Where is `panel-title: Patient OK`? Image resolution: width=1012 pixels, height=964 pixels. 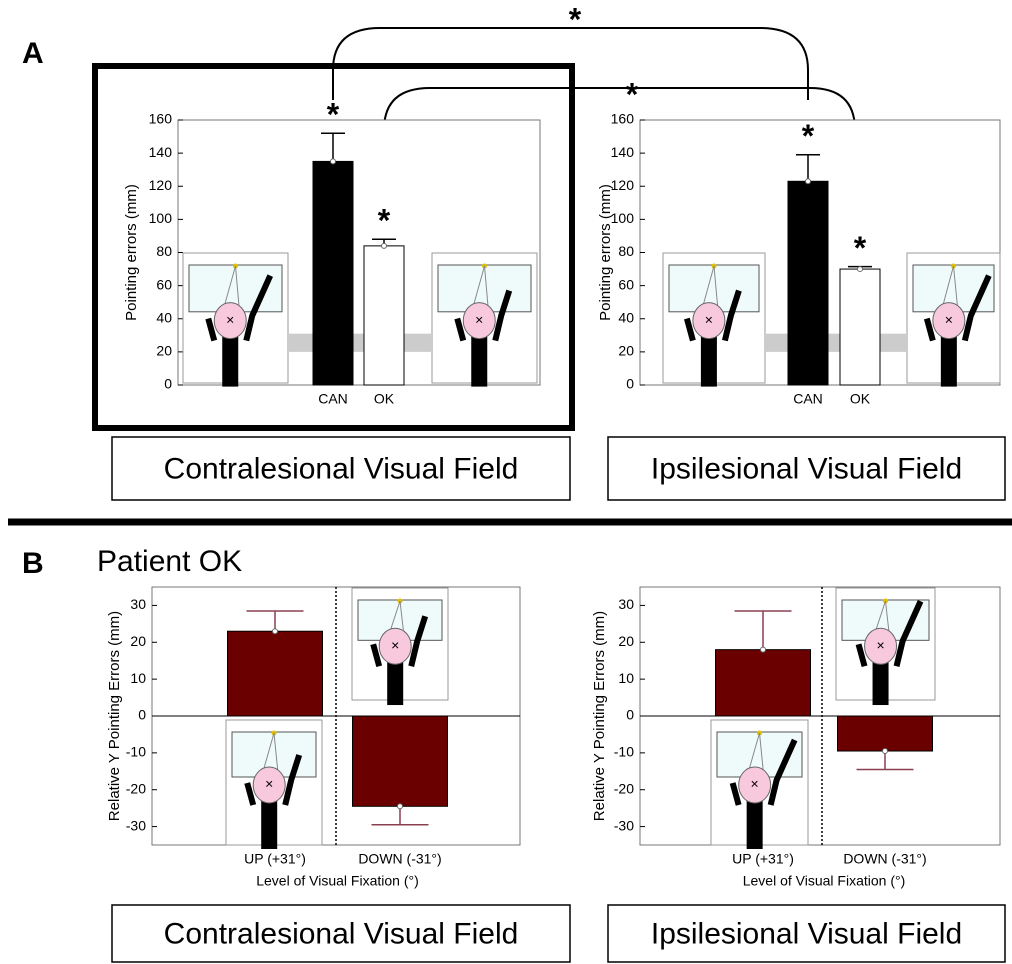
panel-title: Patient OK is located at coordinates (169, 561).